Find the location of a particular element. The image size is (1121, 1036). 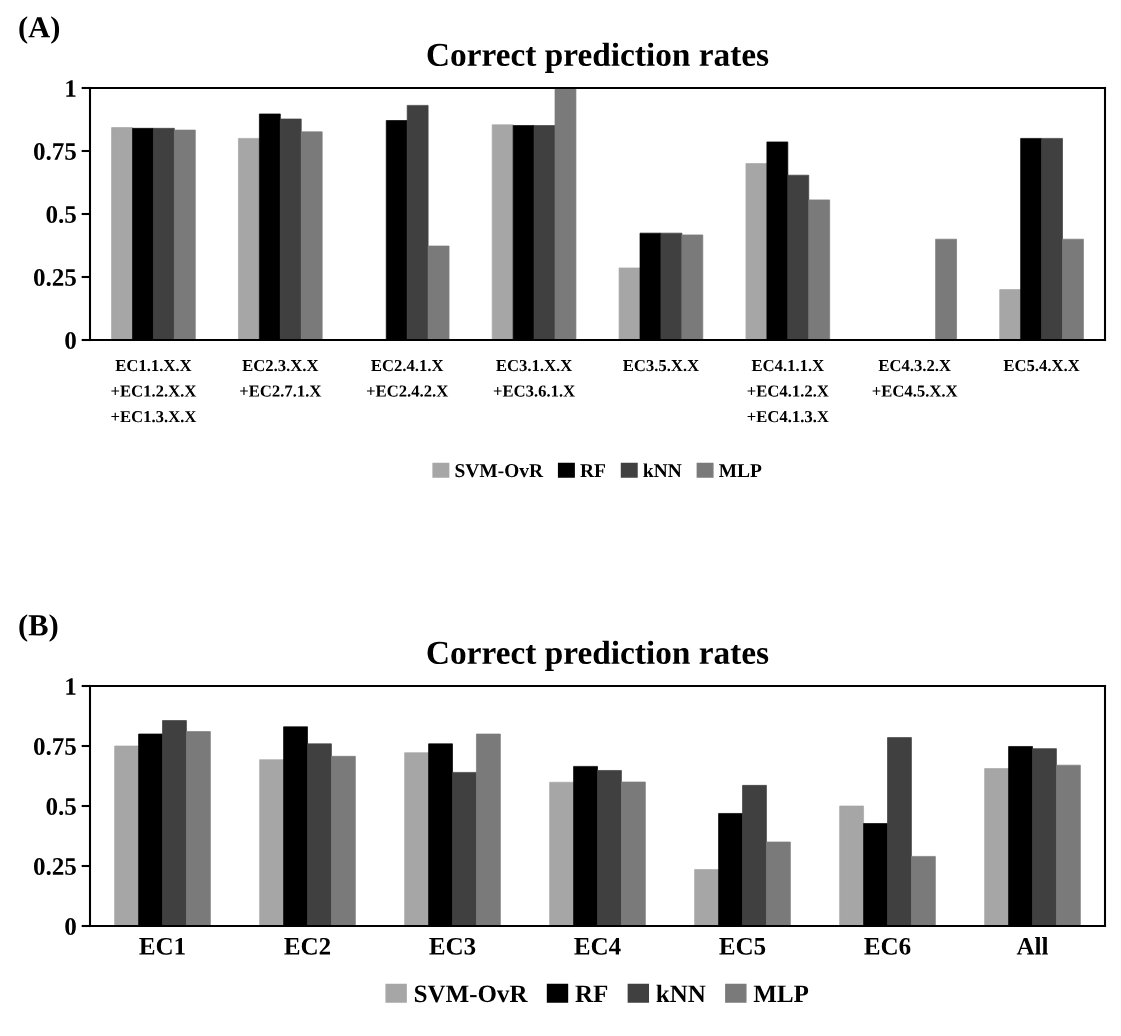

x-tick-label: EC2.3.X.X +EC2.7.1.X is located at coordinates (281, 378).